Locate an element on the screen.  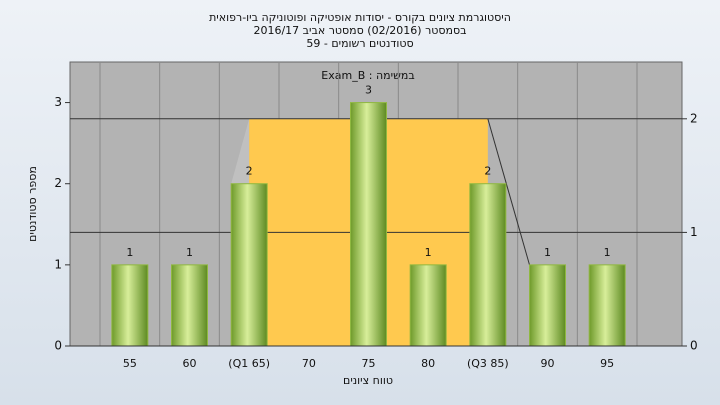
x-axis-label: טווח ציונים is located at coordinates (368, 380).